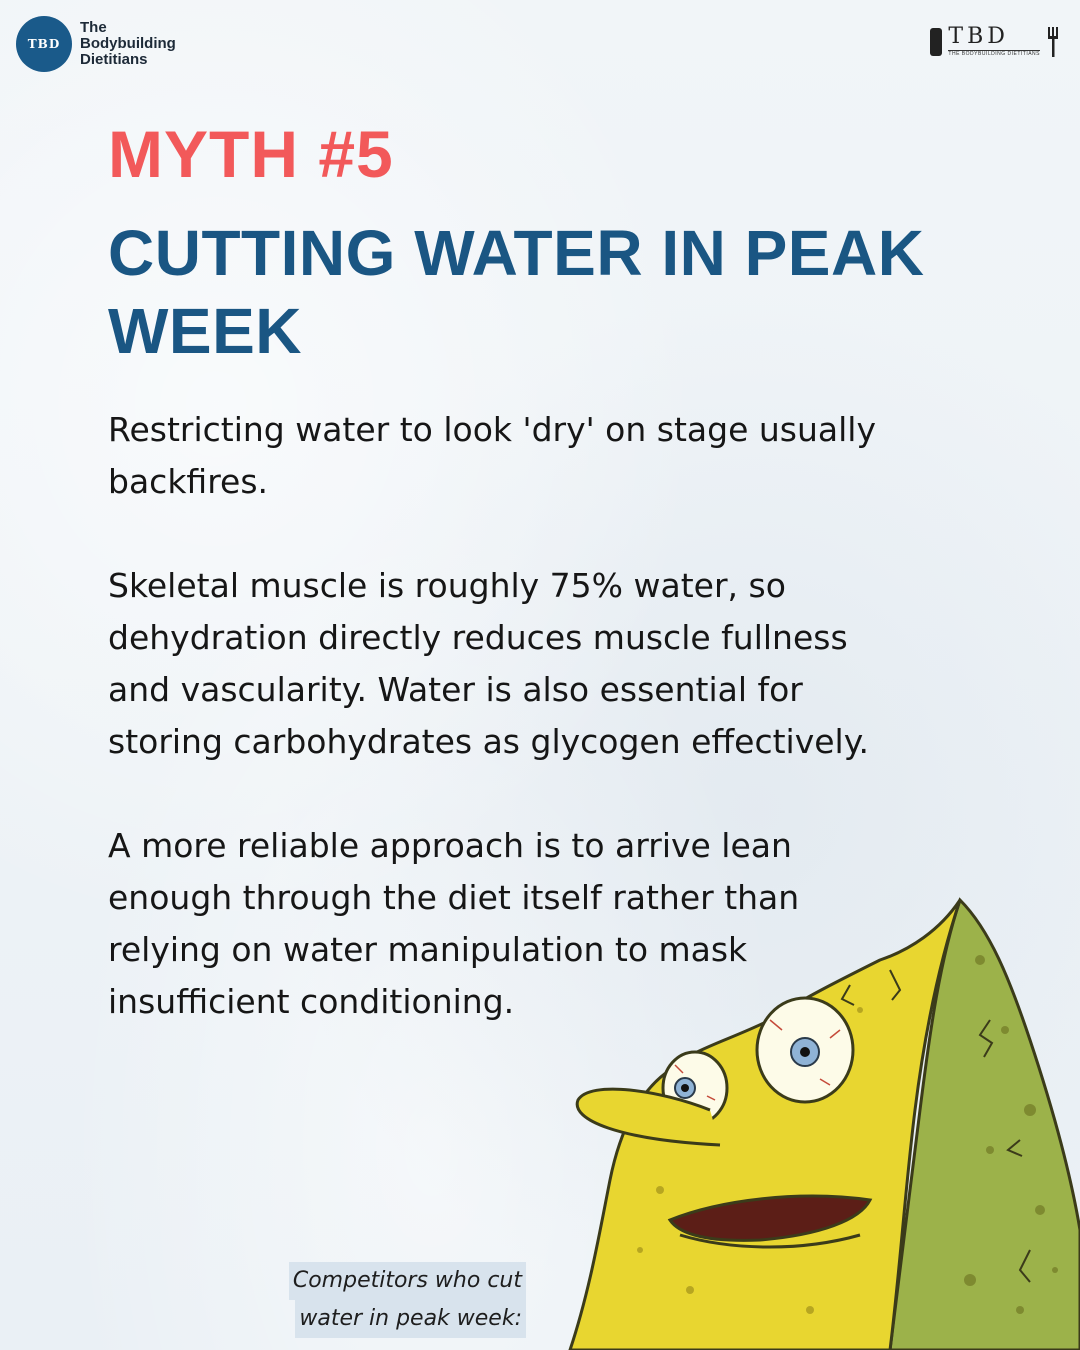 Image resolution: width=1080 pixels, height=1350 pixels. Describe the element at coordinates (1053, 41) in the screenshot. I see `fork-icon` at that location.